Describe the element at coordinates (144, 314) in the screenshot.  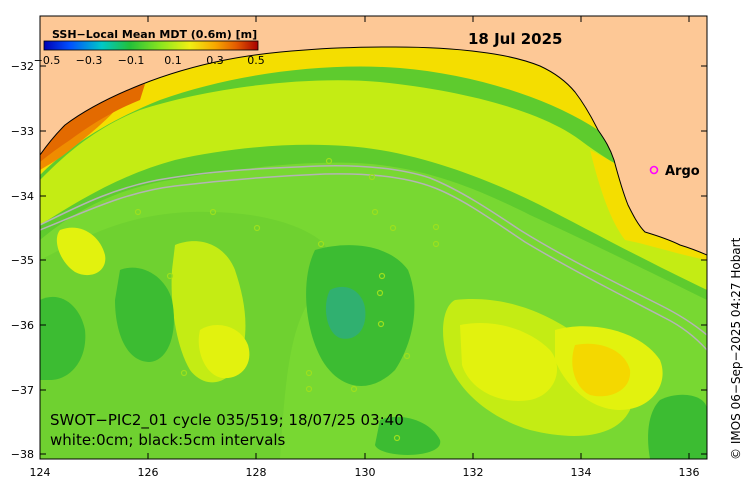
I see `anomaly-low-west` at that location.